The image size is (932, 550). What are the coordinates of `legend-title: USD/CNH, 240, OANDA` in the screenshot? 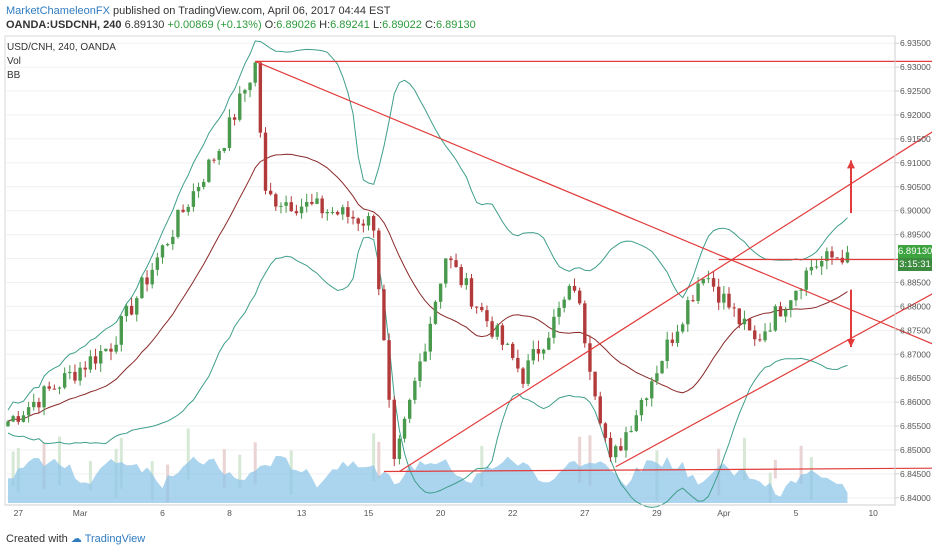 It's located at (61, 47).